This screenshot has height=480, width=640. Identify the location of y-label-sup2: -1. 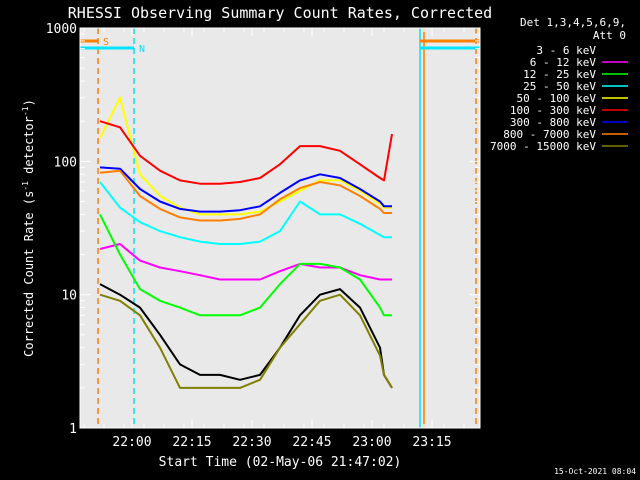
(25, 111).